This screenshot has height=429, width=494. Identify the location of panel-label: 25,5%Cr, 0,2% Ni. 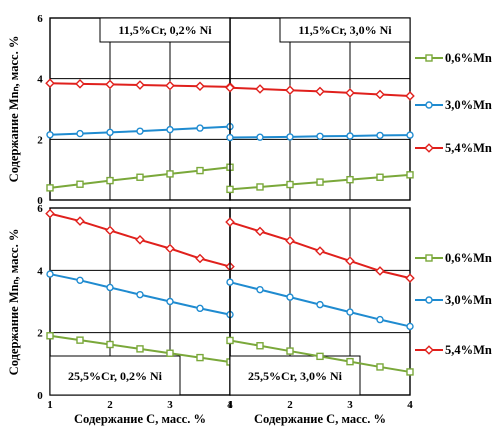
(115, 376).